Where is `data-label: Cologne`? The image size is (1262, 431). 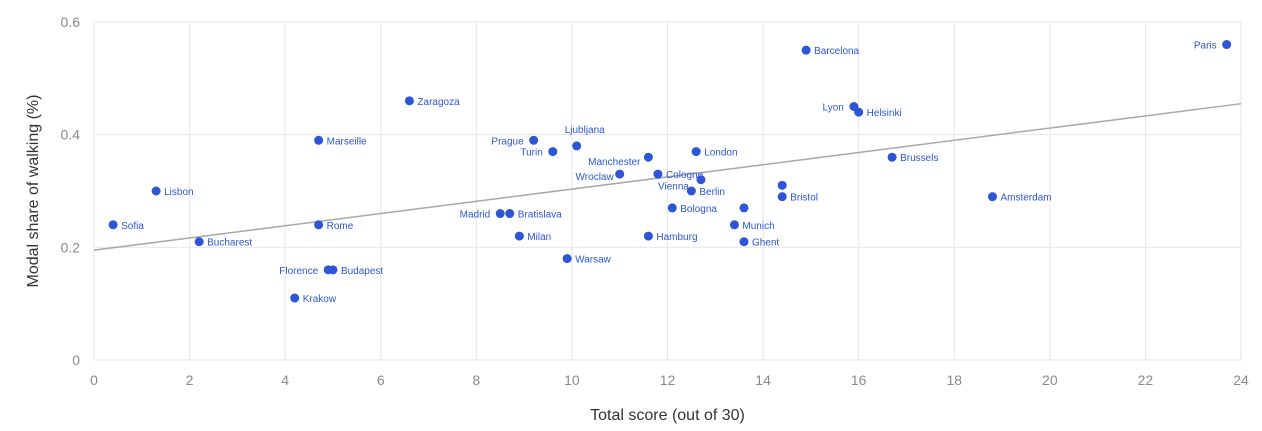 data-label: Cologne is located at coordinates (685, 175).